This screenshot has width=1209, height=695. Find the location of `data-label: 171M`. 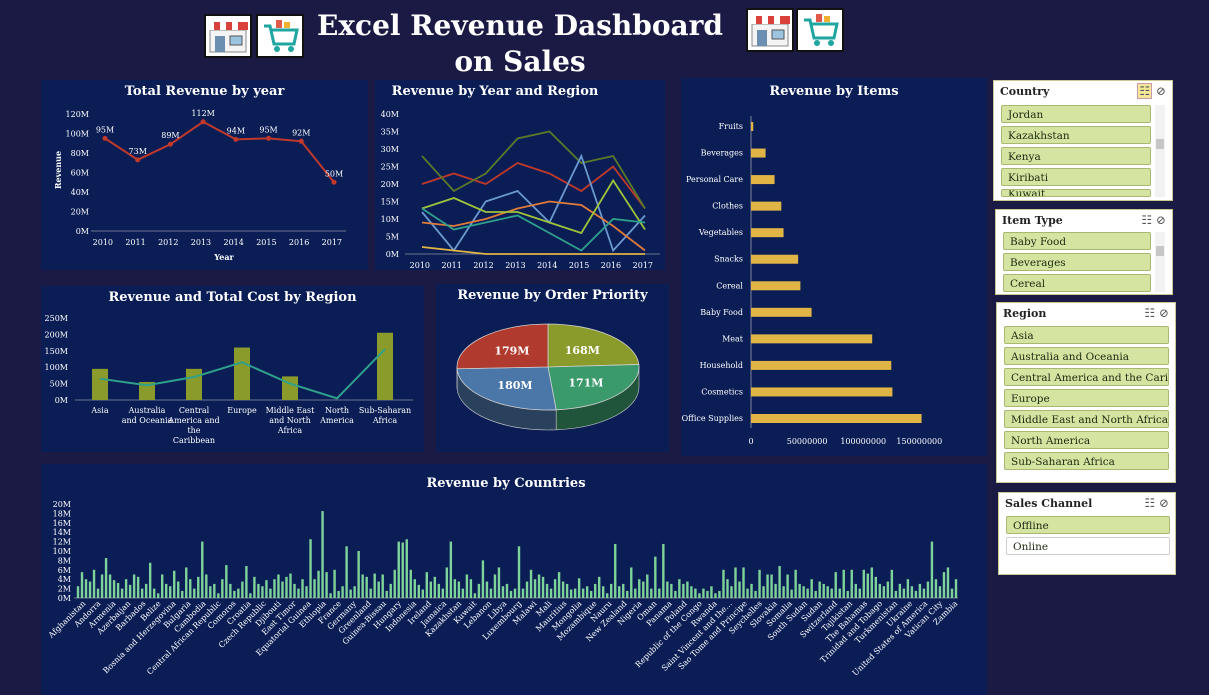

data-label: 171M is located at coordinates (585, 382).